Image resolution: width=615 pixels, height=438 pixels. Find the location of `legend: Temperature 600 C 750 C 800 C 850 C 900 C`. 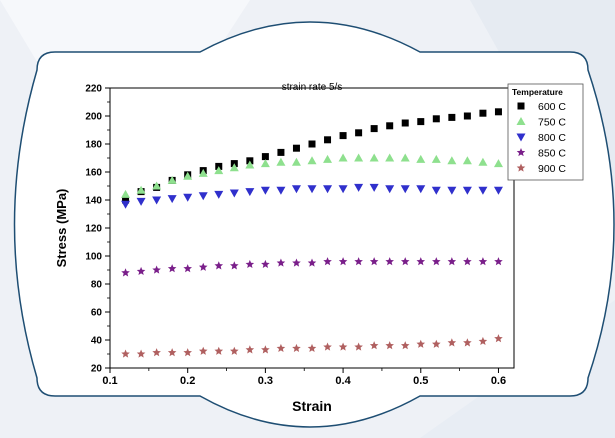

legend: Temperature 600 C 750 C 800 C 850 C 900 C is located at coordinates (545, 132).